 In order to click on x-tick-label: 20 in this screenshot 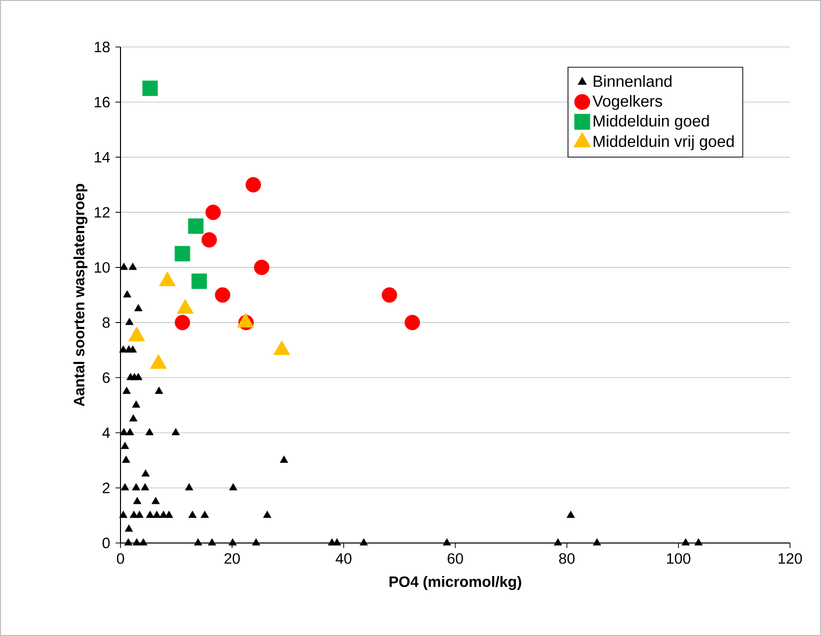, I will do `click(232, 558)`.